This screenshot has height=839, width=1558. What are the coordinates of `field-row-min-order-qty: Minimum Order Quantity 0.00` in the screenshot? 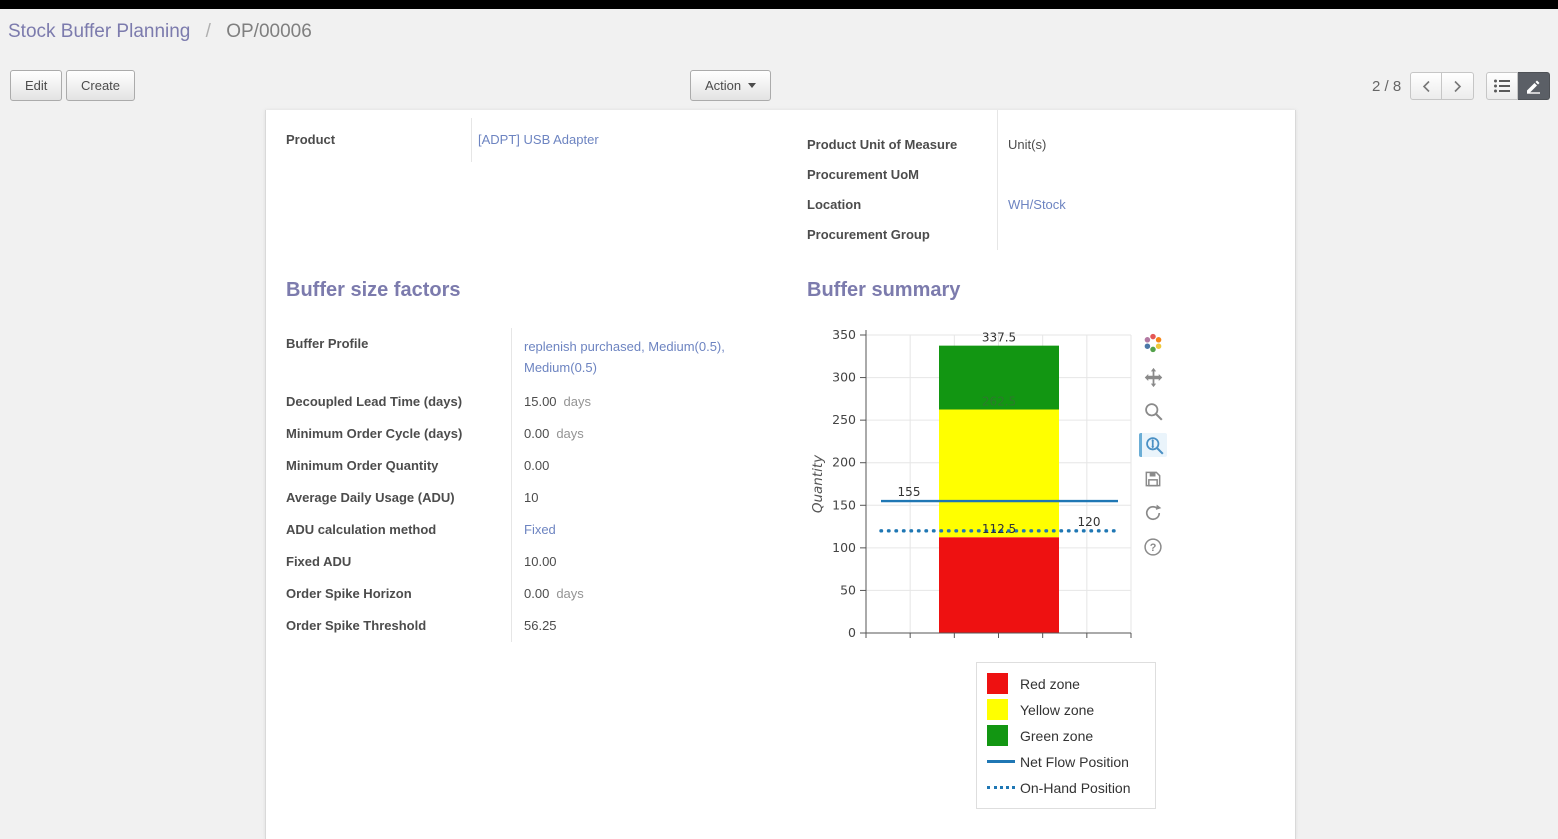 It's located at (541, 466).